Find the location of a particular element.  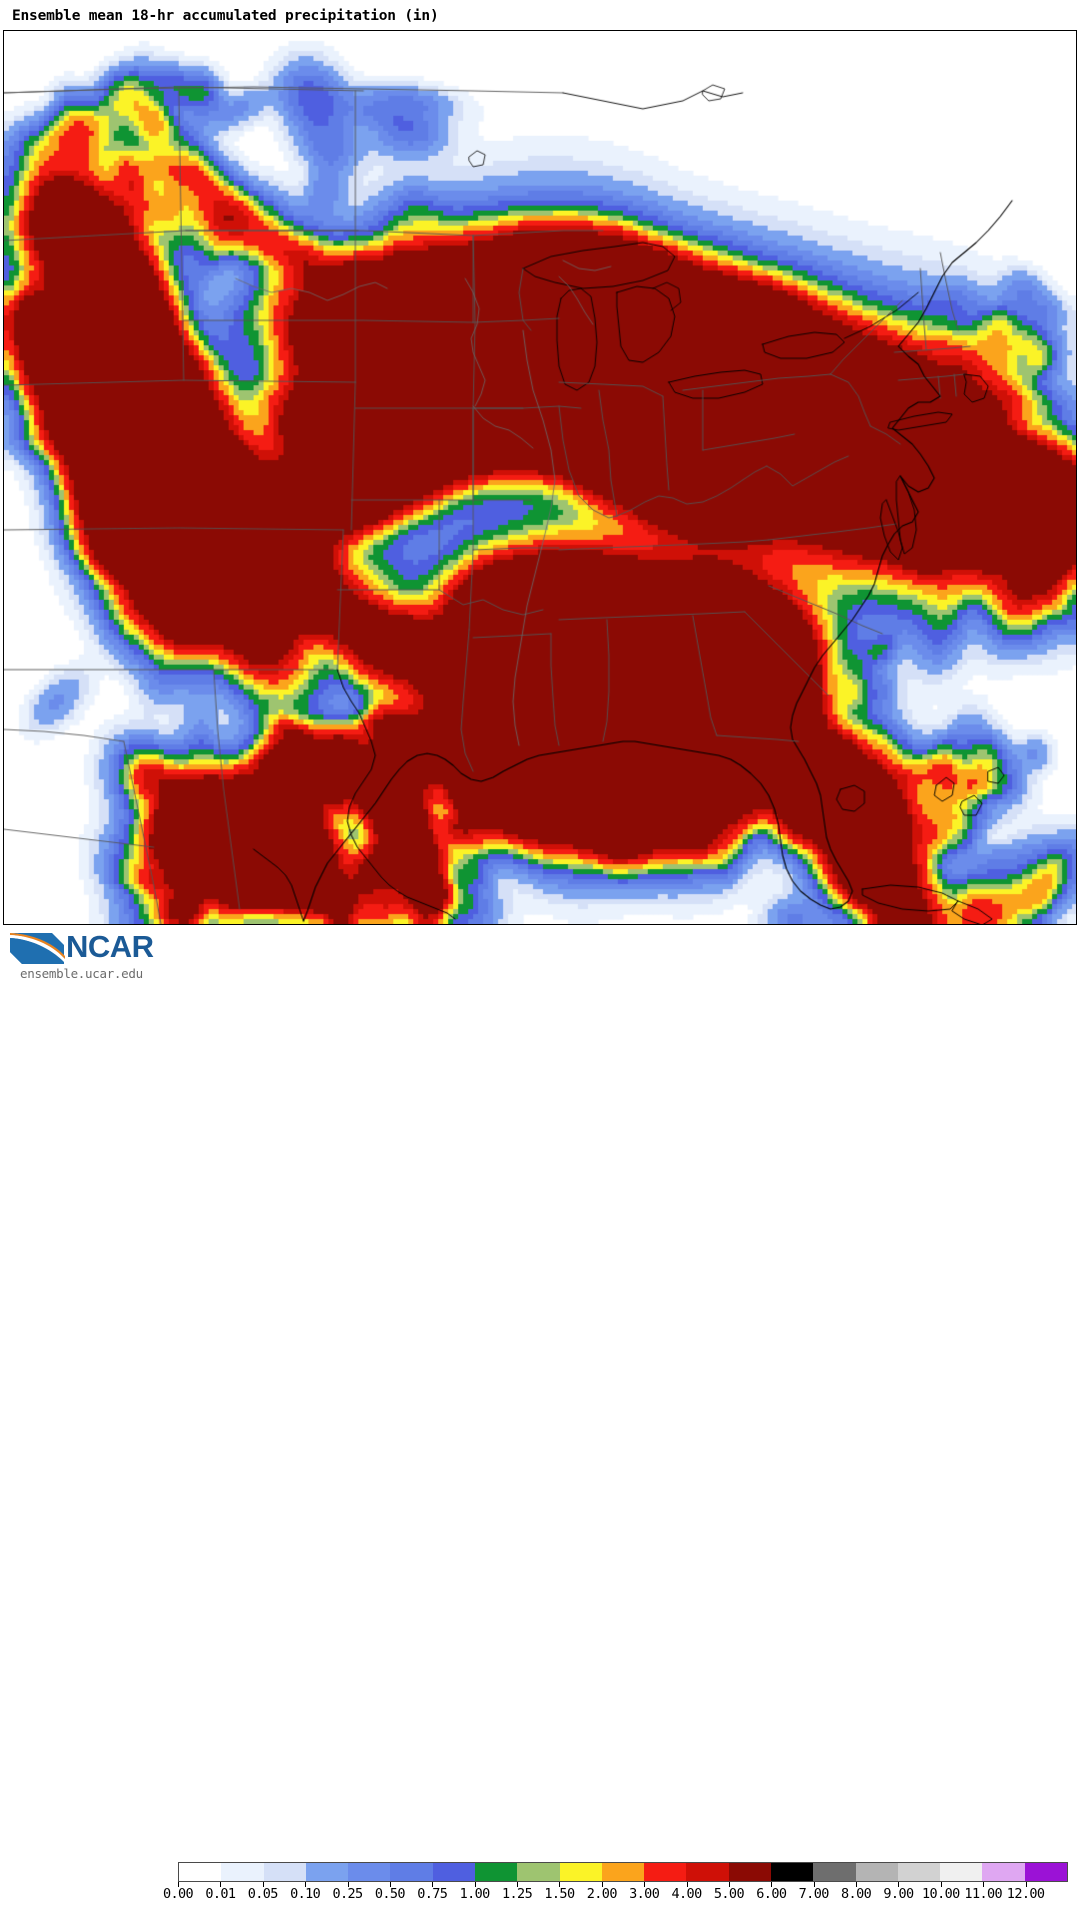

colorbar-tick-label: 0.10 is located at coordinates (305, 1894).